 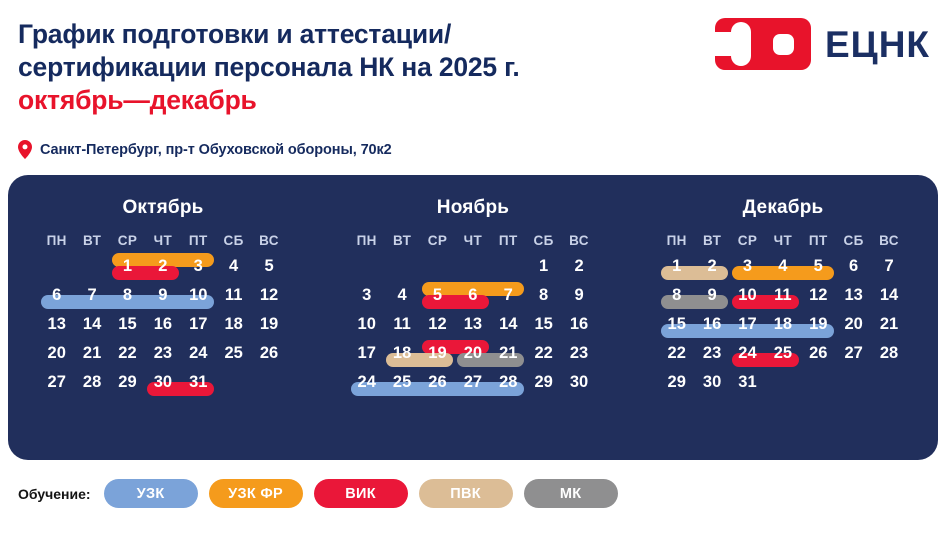 I want to click on legend-chip-vik: ВИК, so click(x=360, y=493).